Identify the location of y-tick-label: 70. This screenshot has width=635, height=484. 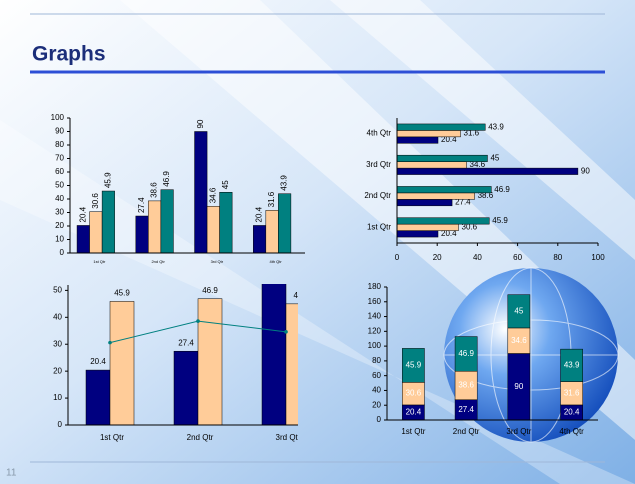
(59, 158).